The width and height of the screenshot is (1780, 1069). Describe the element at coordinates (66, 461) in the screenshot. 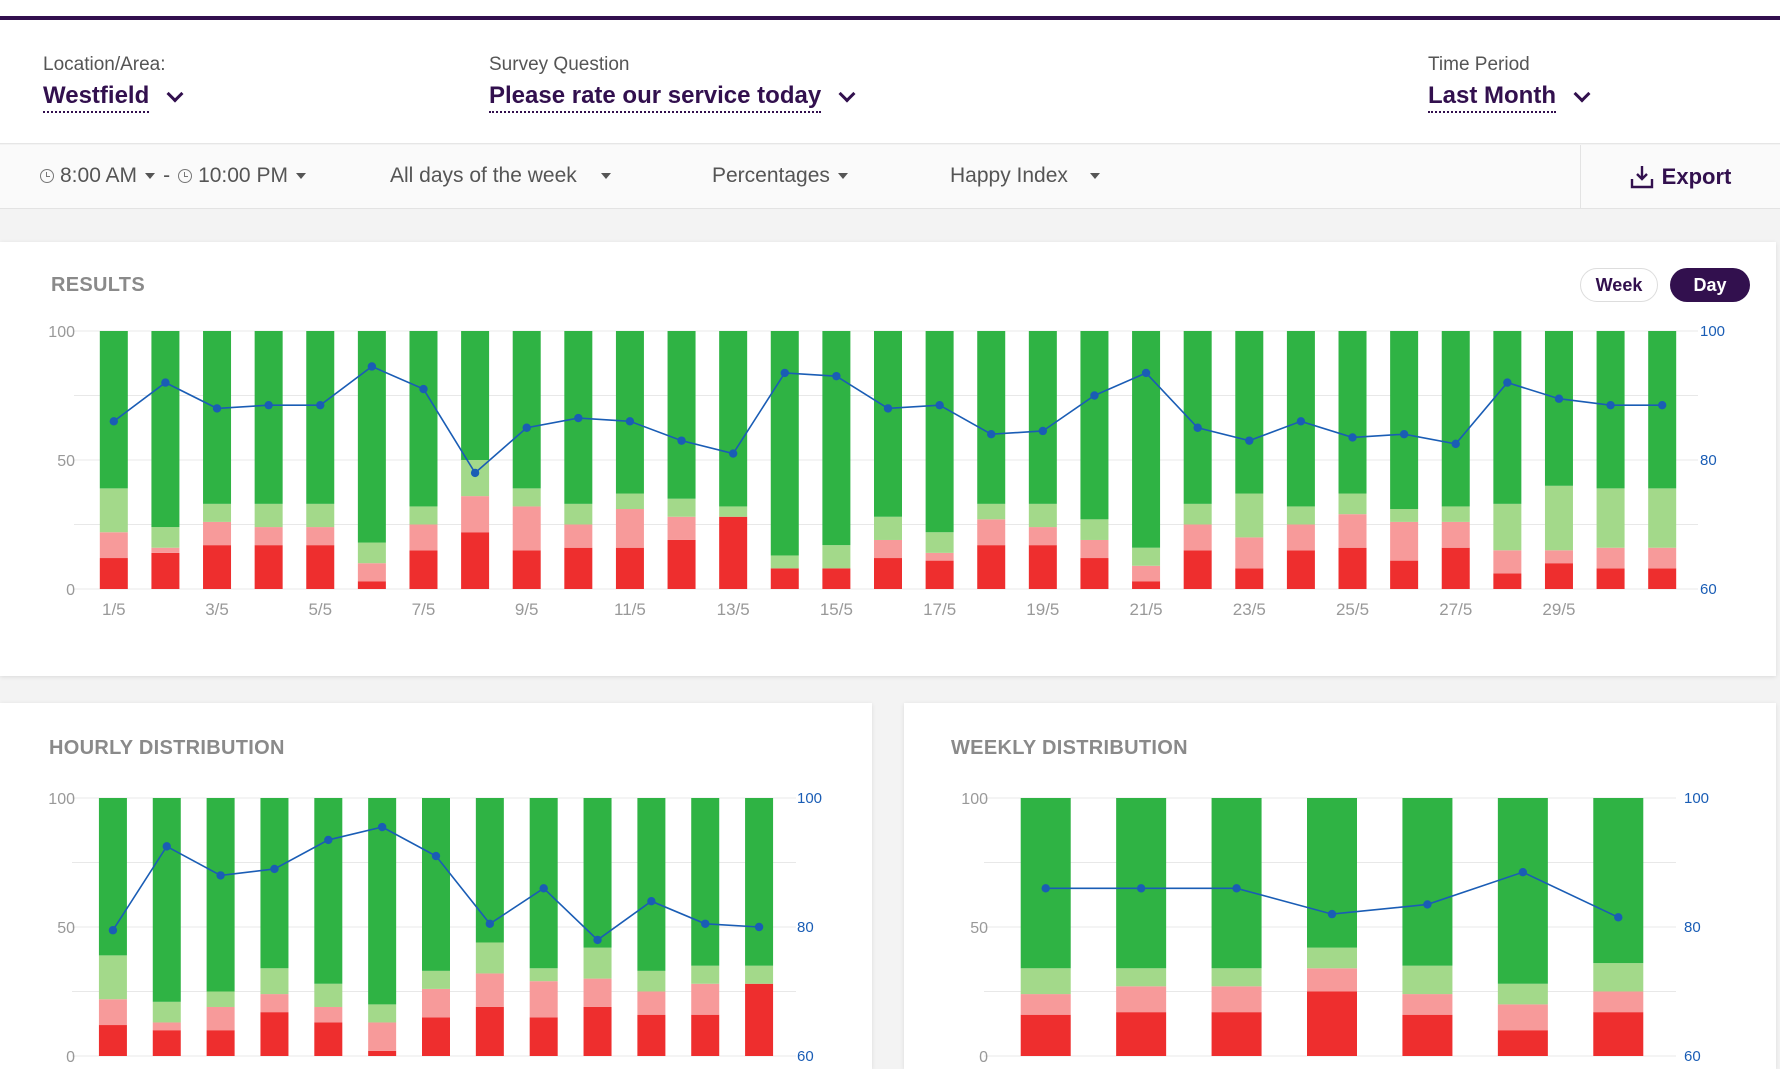

I see `y-tick-label: 50` at that location.